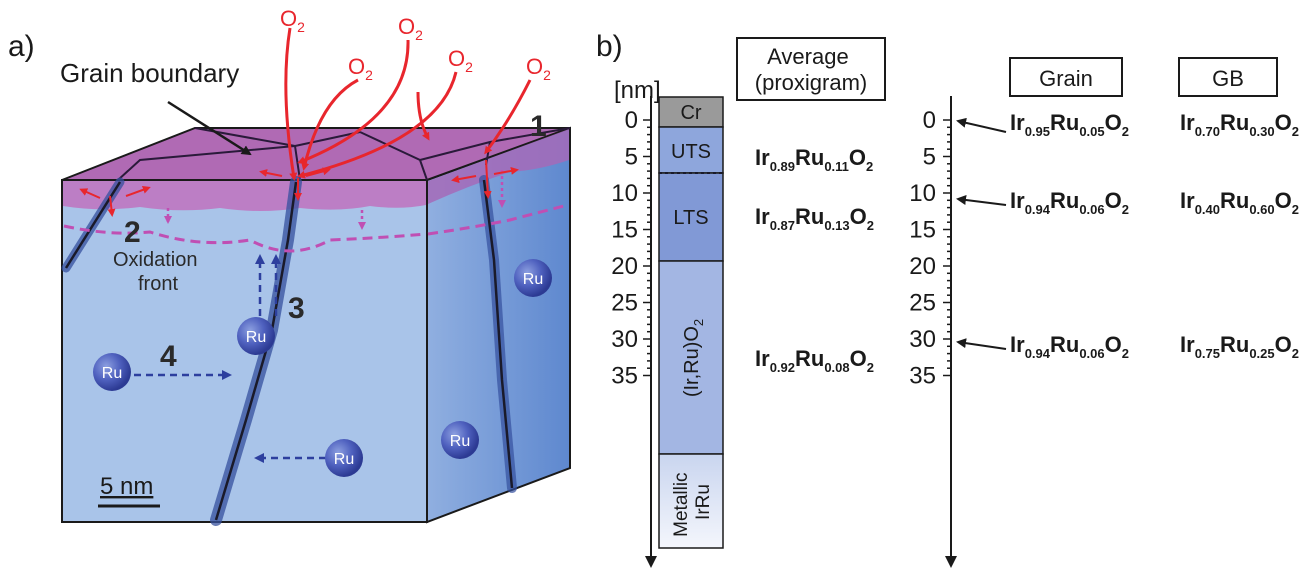  Describe the element at coordinates (690, 218) in the screenshot. I see `layer-lts-label: LTS` at that location.